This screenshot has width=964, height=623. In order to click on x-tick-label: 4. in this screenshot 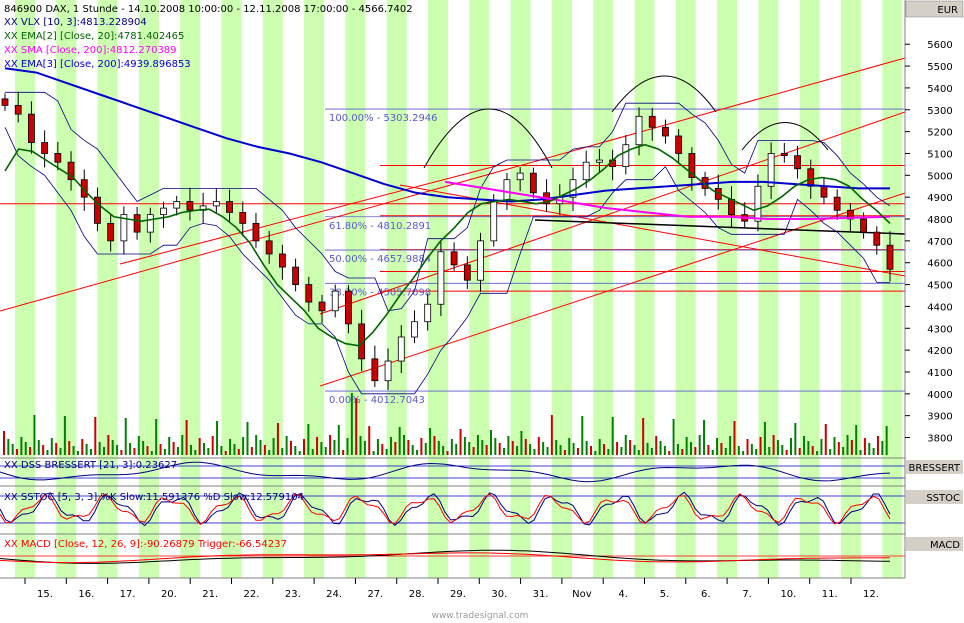, I will do `click(623, 594)`.